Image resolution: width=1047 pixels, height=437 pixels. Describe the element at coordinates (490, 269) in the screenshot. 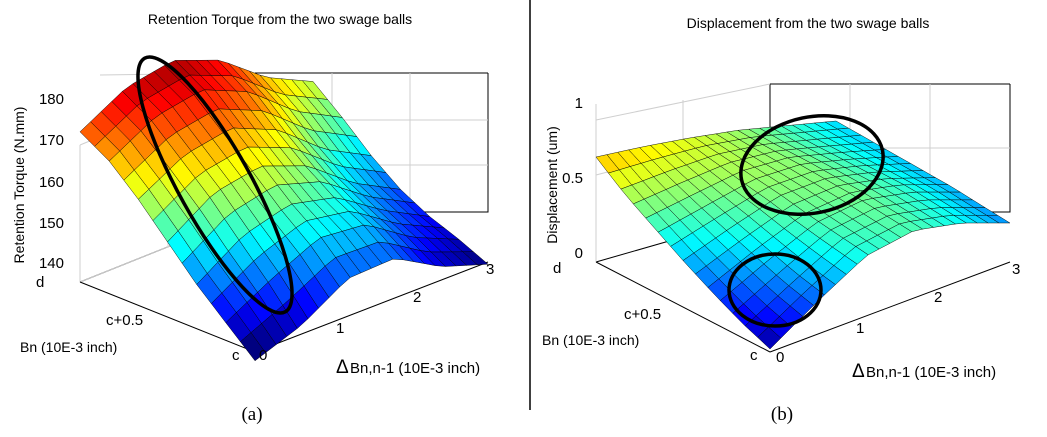

I see `chart-a-x-tick: 3` at that location.